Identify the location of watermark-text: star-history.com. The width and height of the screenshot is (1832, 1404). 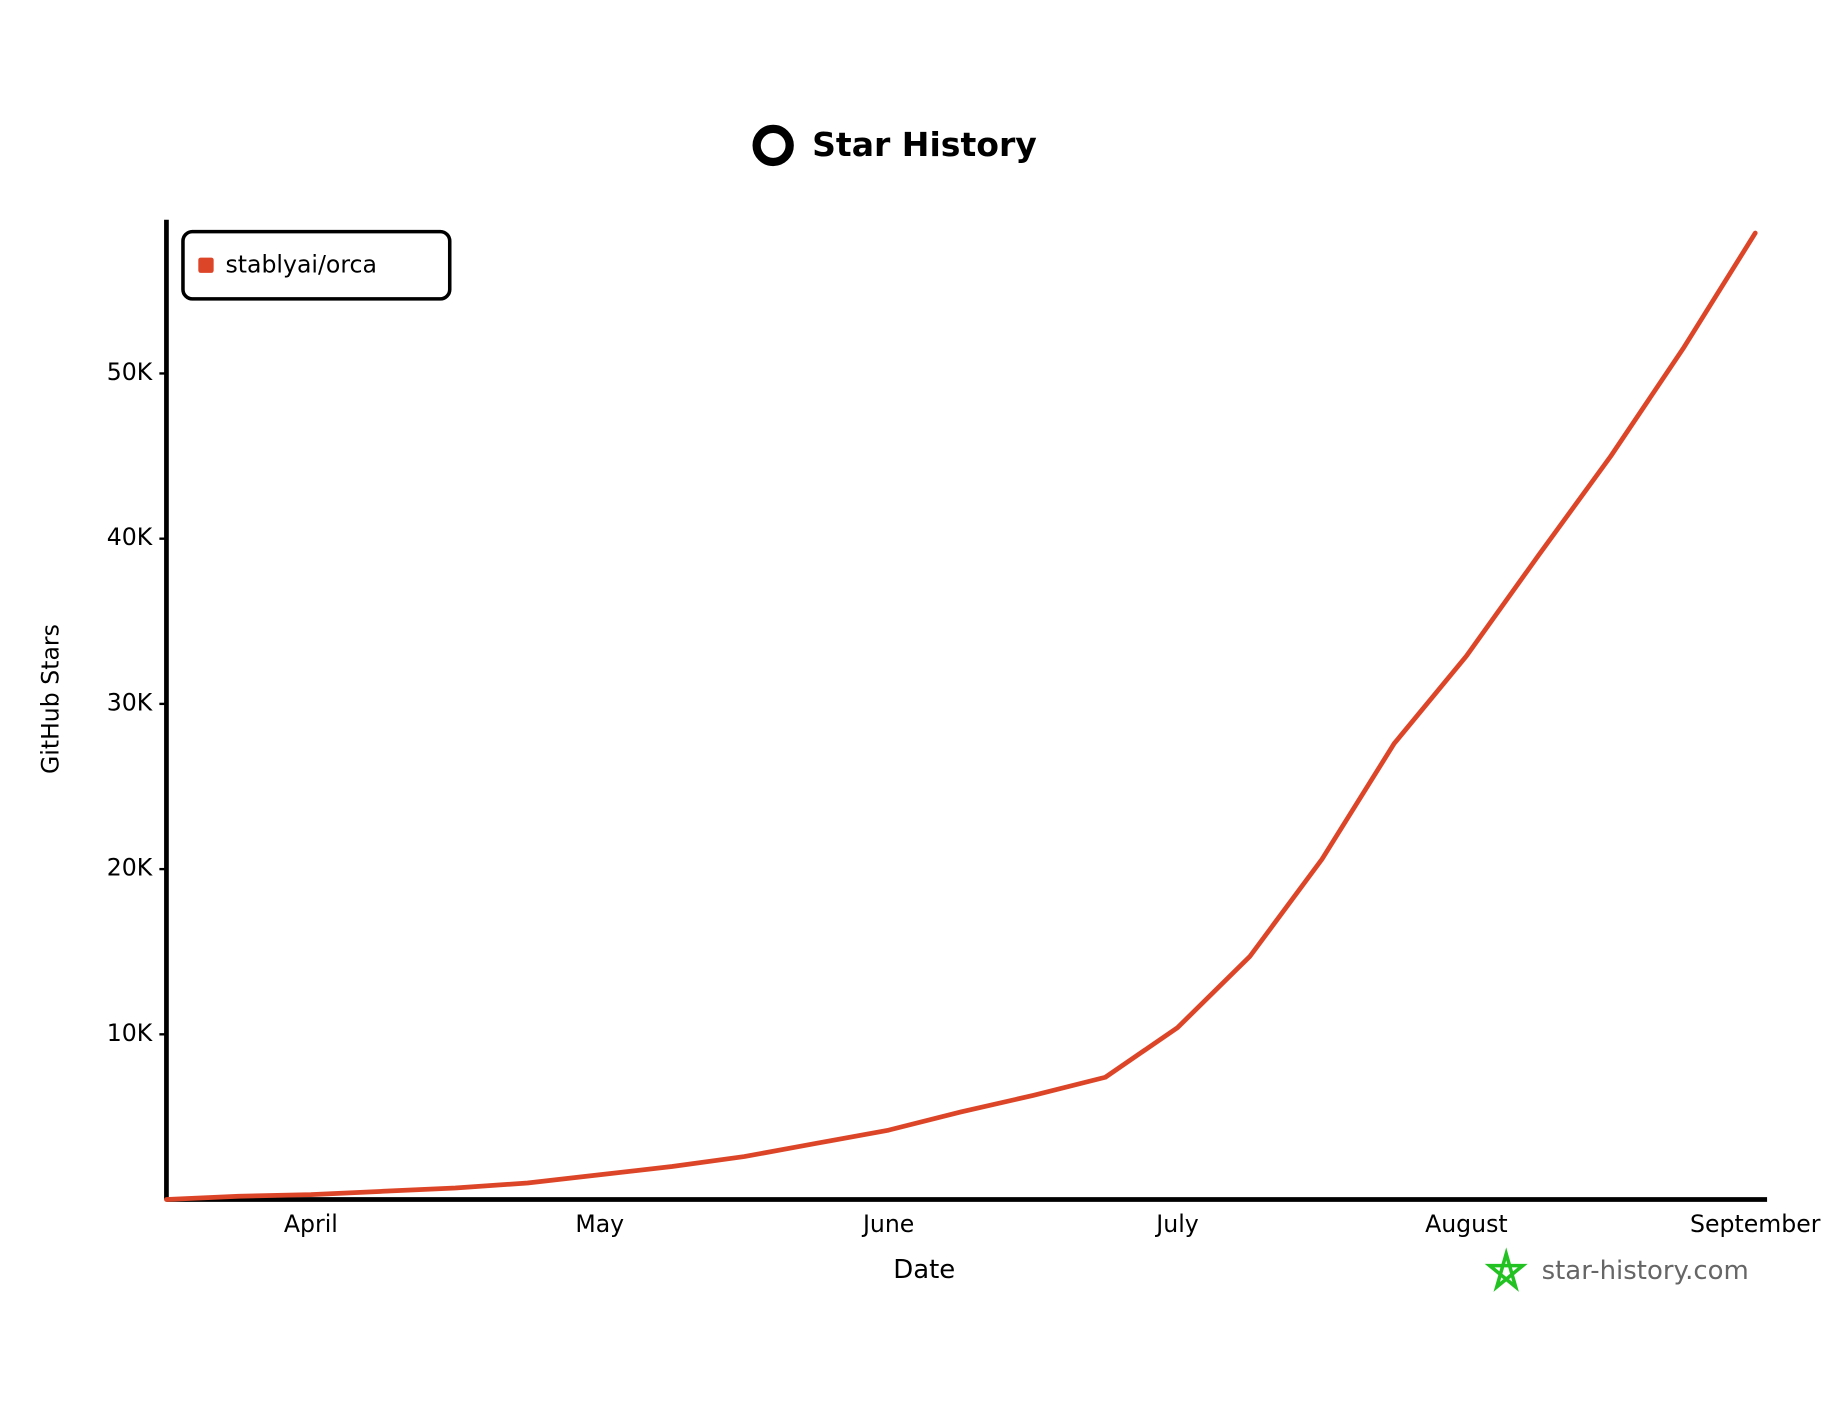
(1645, 1271).